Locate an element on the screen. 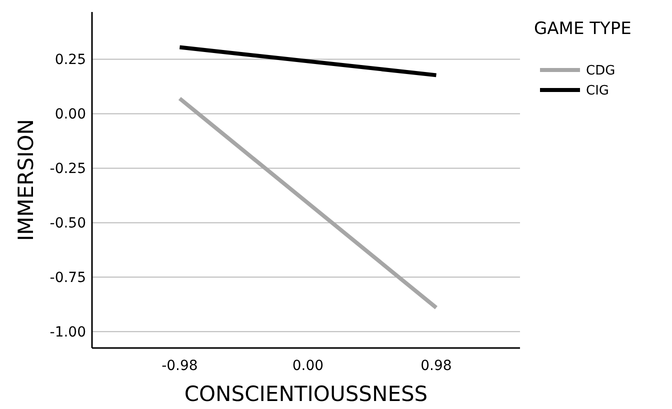  legend-title: GAME TYPE is located at coordinates (583, 29).